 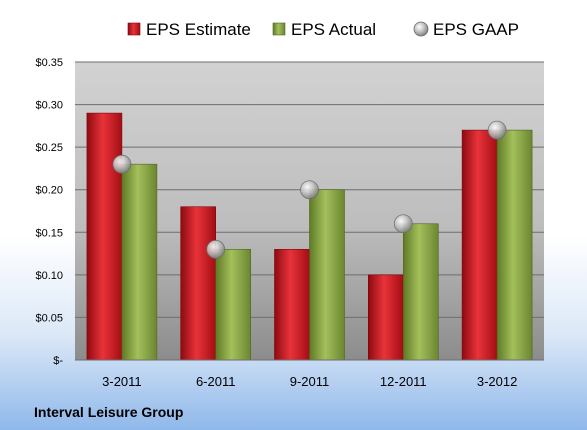 I want to click on legend-swatch-eps-actual, so click(x=279, y=29).